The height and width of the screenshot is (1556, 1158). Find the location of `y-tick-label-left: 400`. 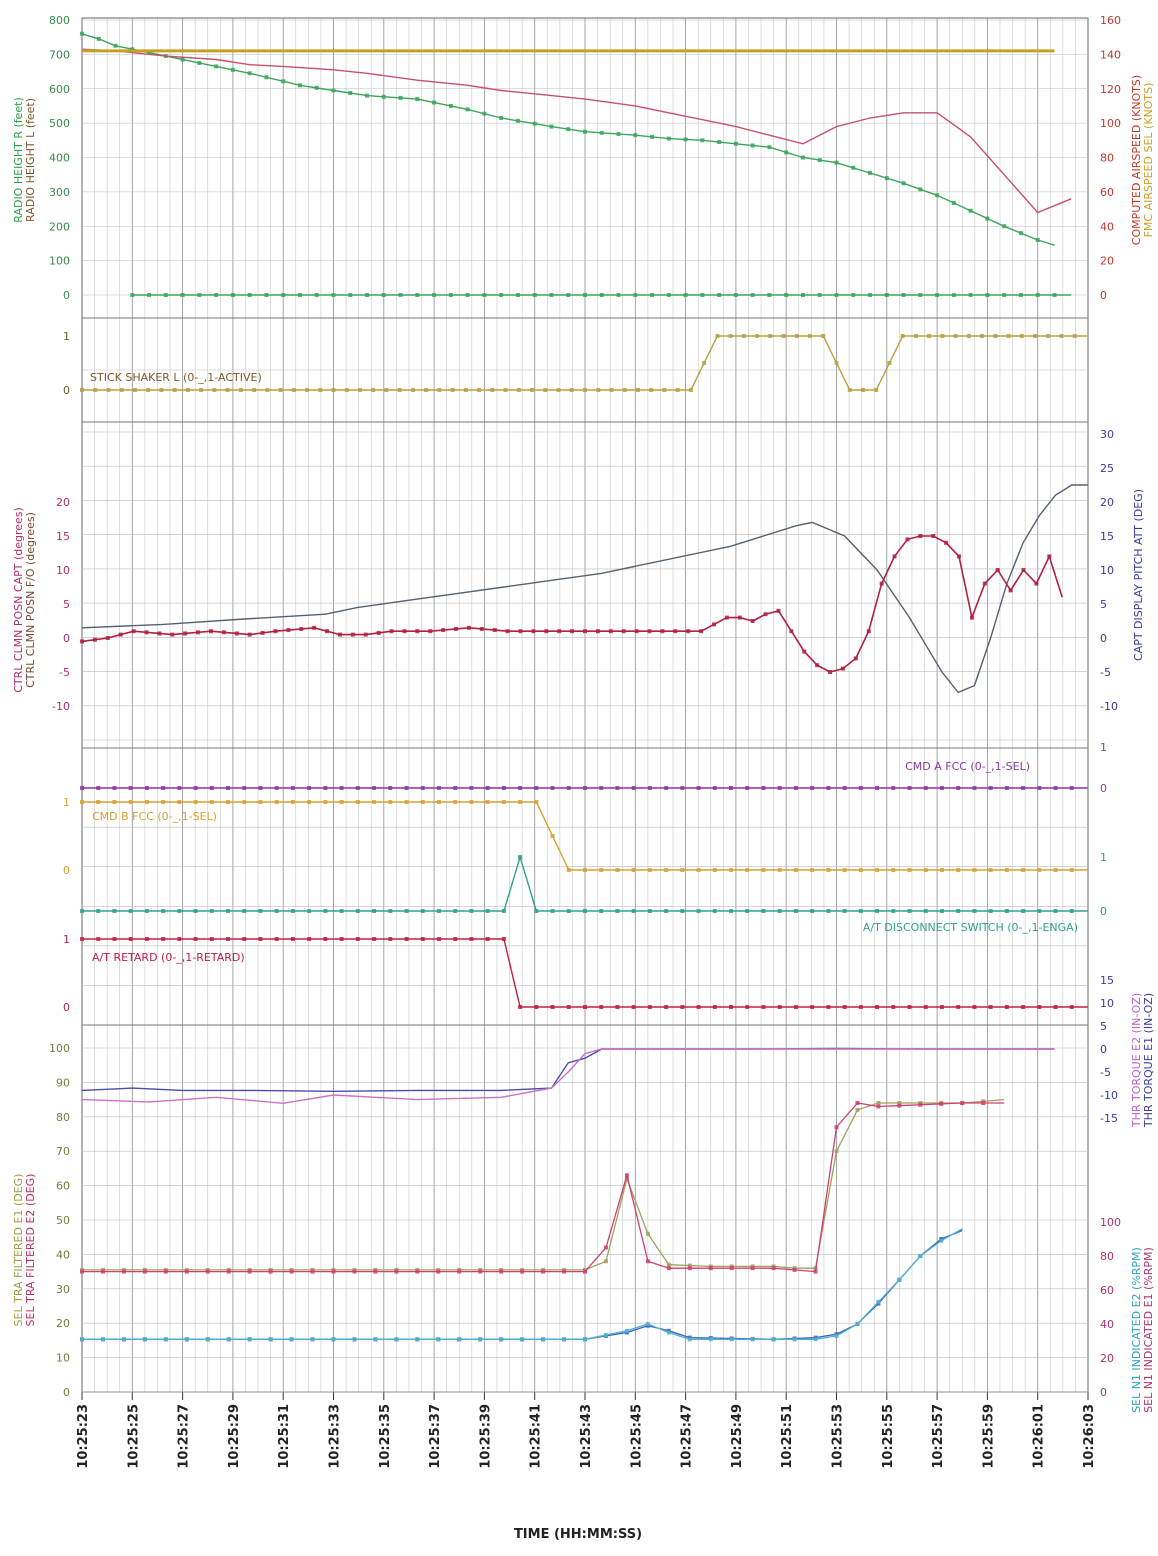

y-tick-label-left: 400 is located at coordinates (59, 158).